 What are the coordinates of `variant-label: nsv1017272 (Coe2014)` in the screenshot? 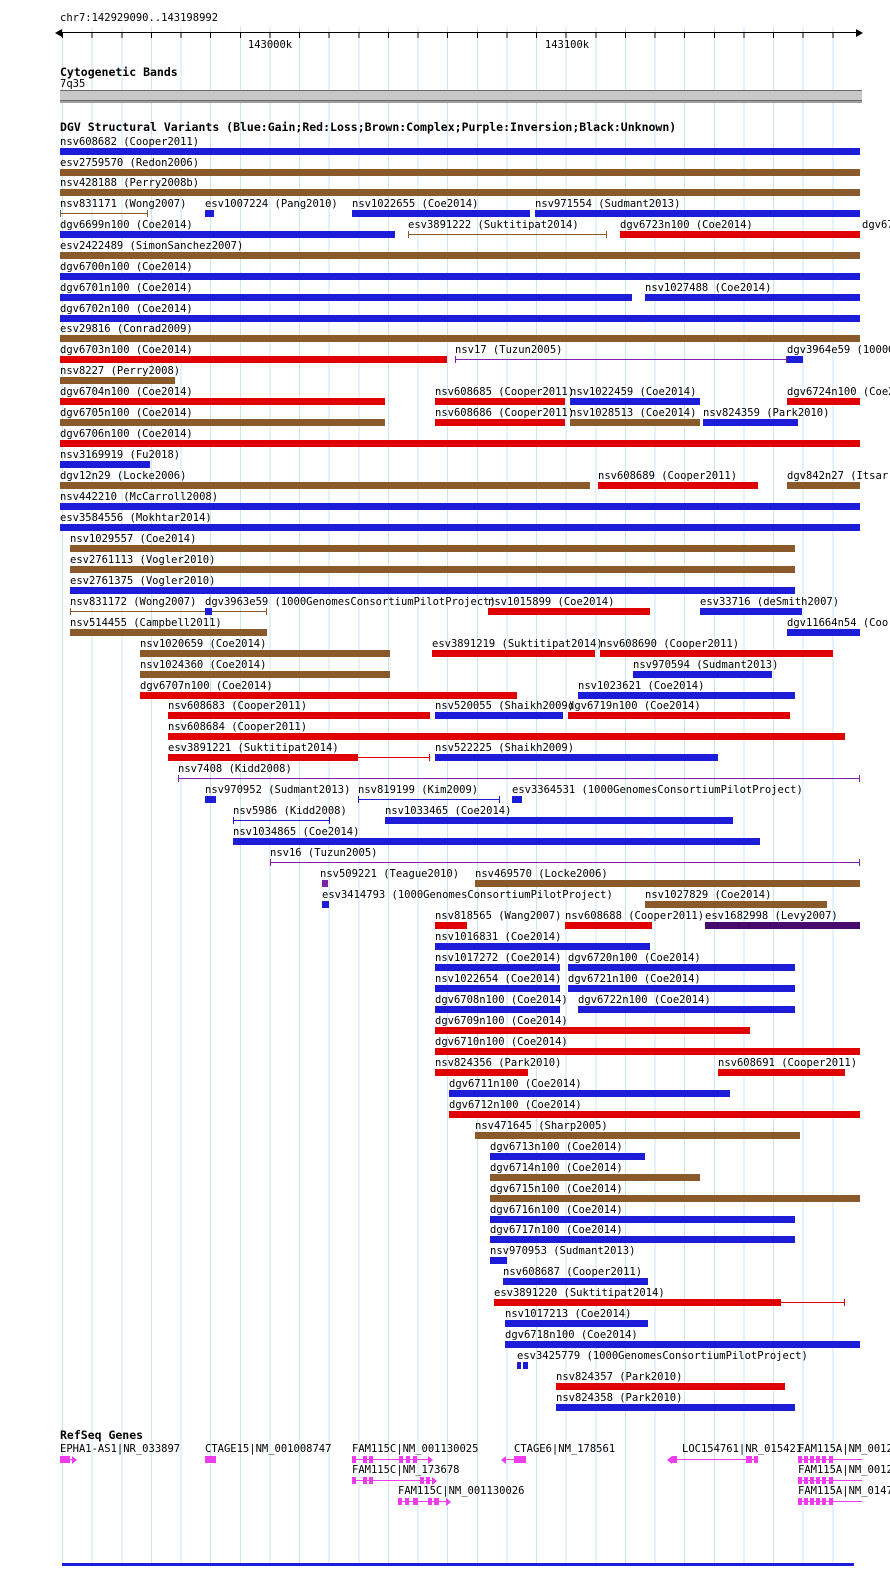 It's located at (498, 958).